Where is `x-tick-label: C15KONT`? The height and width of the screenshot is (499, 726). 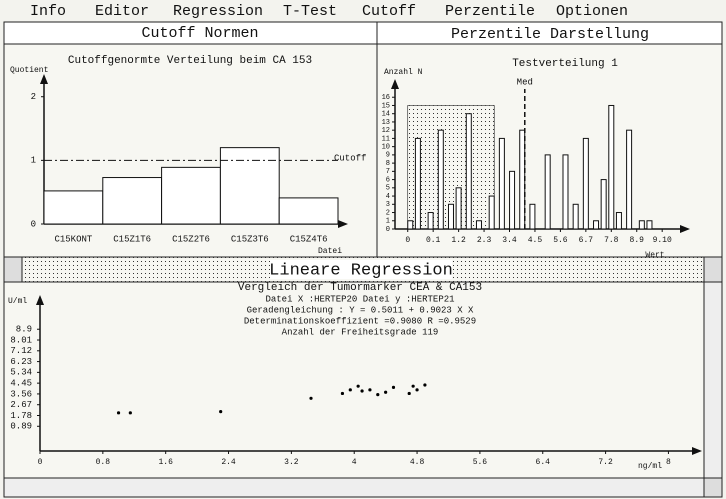
x-tick-label: C15KONT is located at coordinates (73, 239).